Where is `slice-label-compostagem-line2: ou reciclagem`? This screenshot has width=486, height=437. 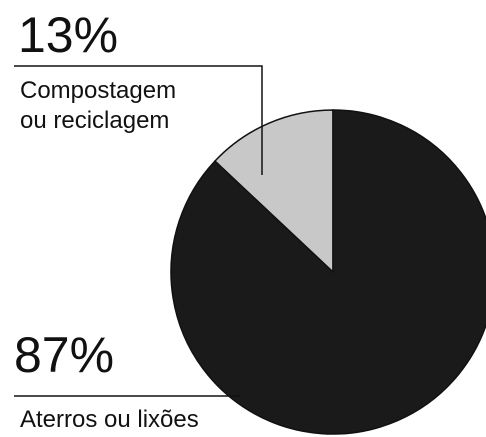 slice-label-compostagem-line2: ou reciclagem is located at coordinates (94, 120).